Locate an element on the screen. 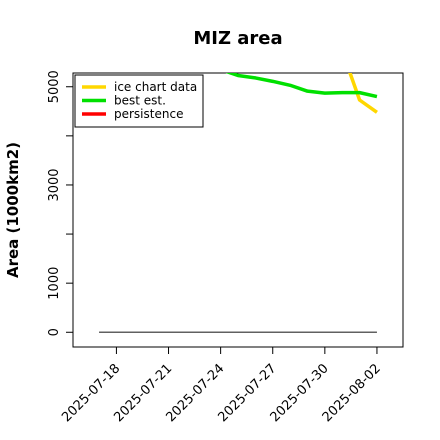  legend-label-best-est: best est. is located at coordinates (140, 101).